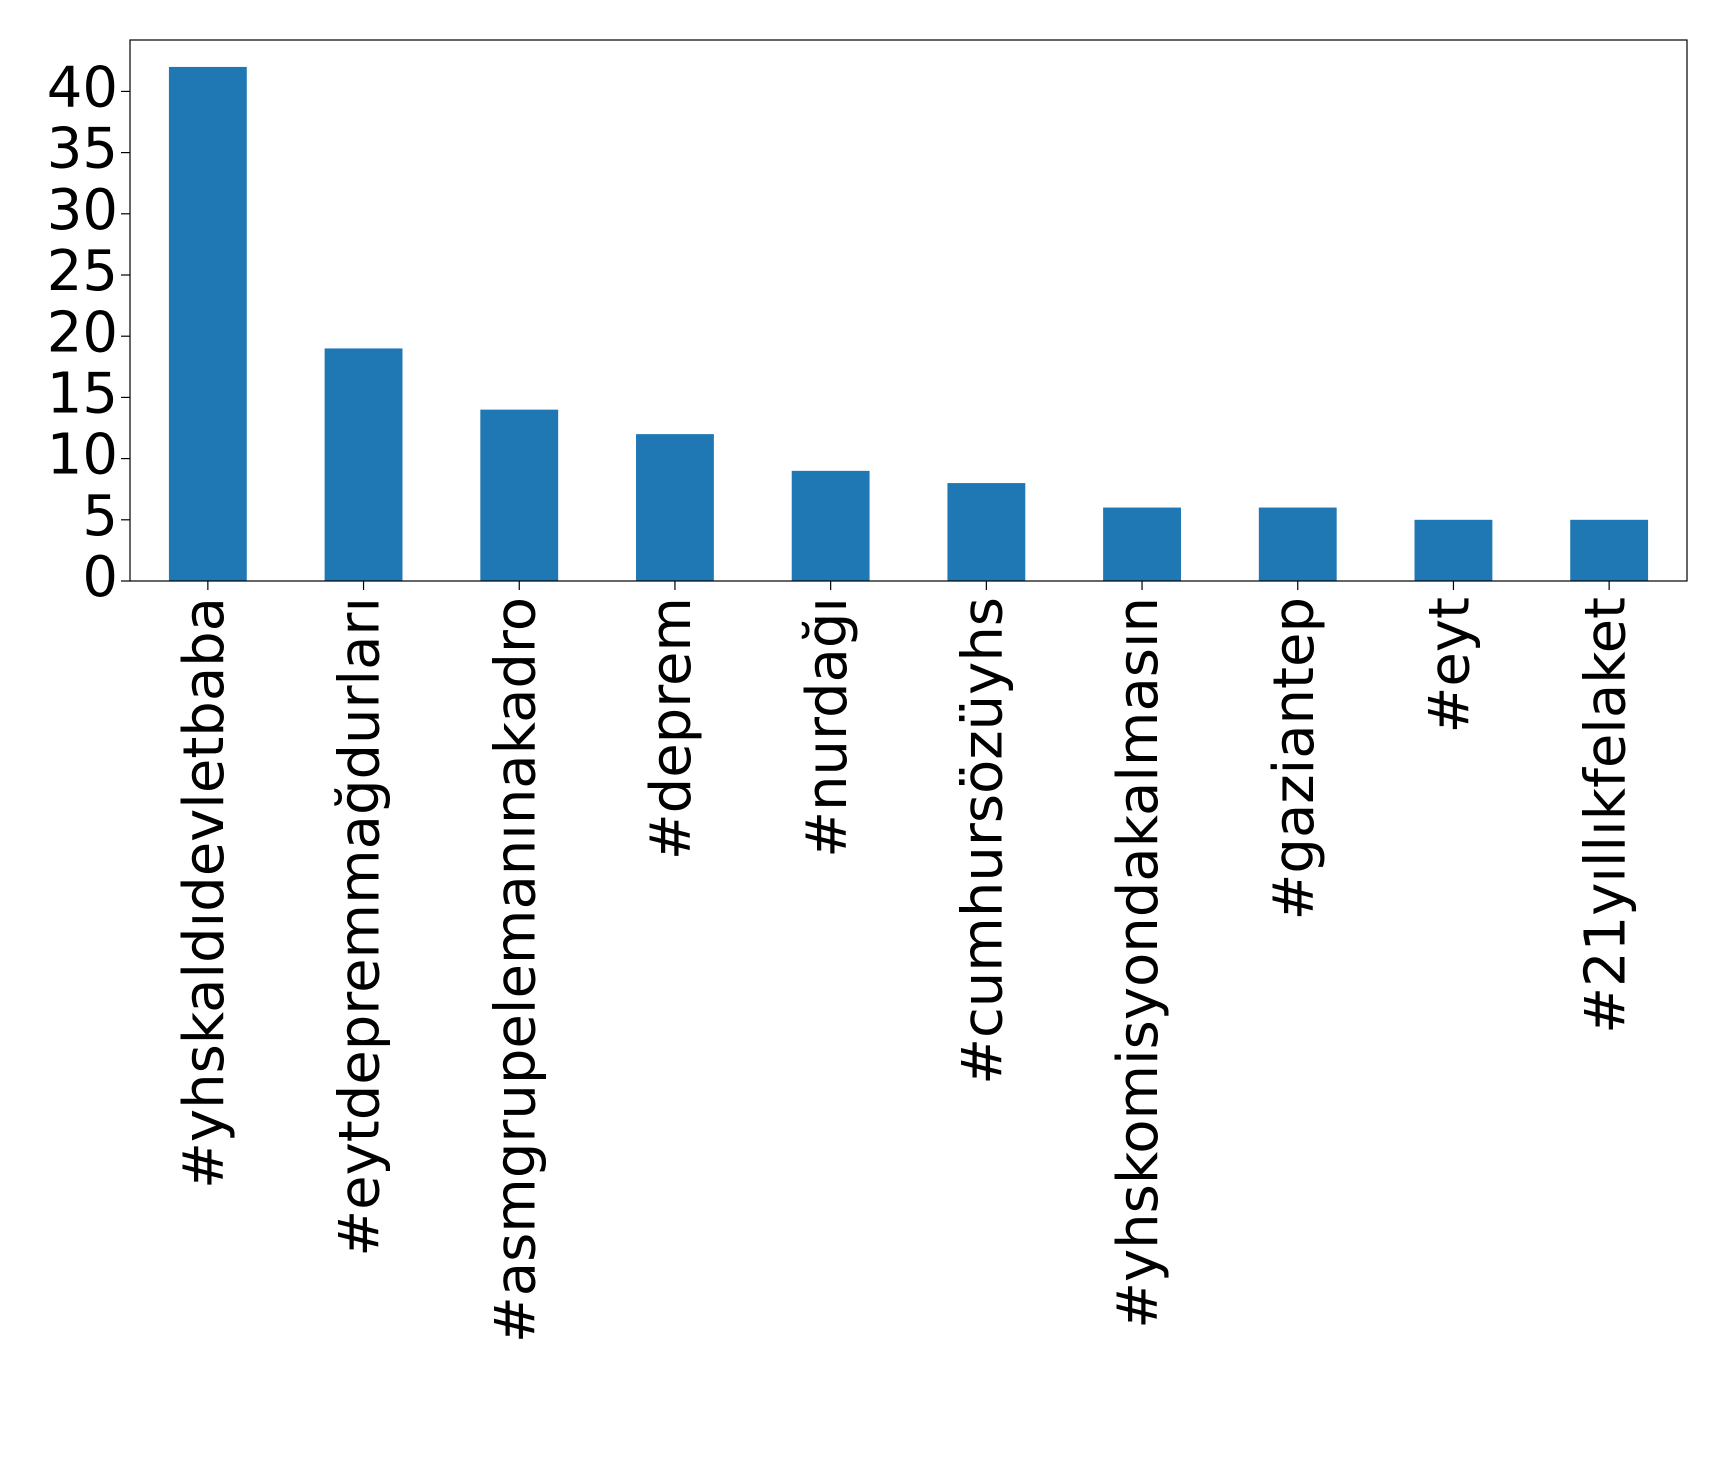 This screenshot has height=1460, width=1719. I want to click on x-tick-label: #nurdağı, so click(827, 727).